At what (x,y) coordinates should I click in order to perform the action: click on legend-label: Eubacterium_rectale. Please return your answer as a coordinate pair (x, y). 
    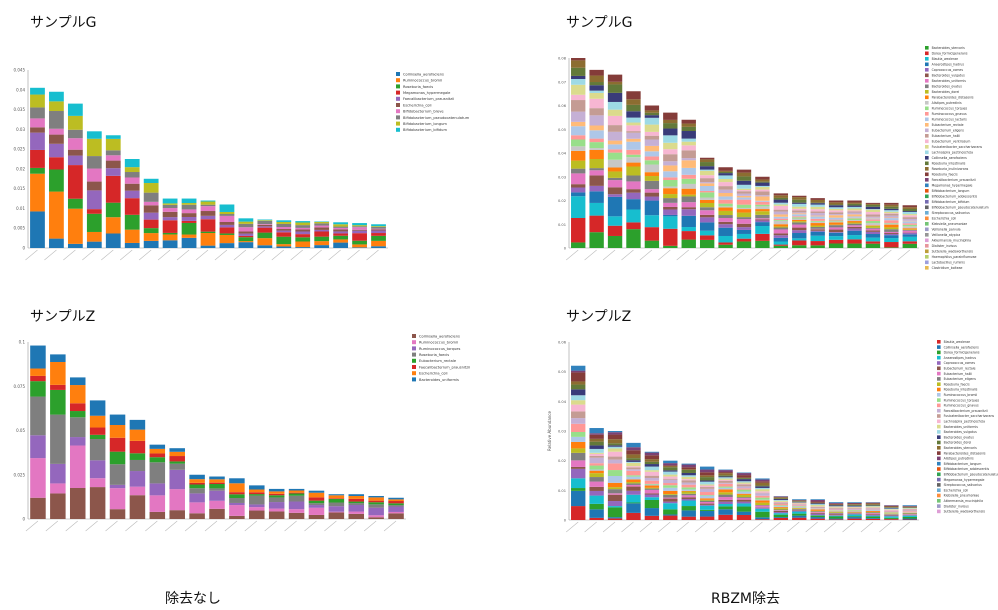
    Looking at the image, I should click on (948, 125).